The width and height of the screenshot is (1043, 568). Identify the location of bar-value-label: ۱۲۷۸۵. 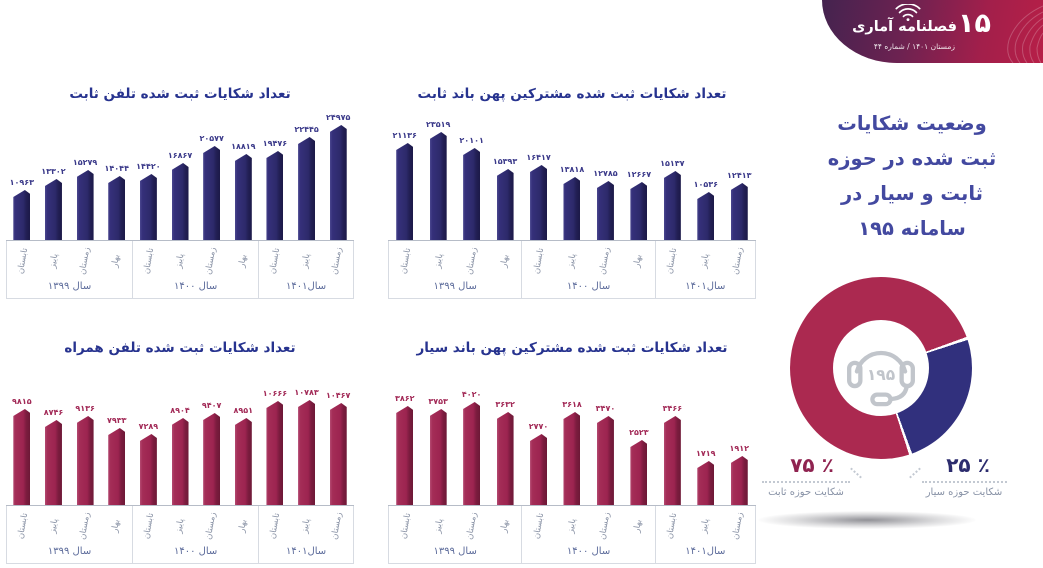
(605, 173).